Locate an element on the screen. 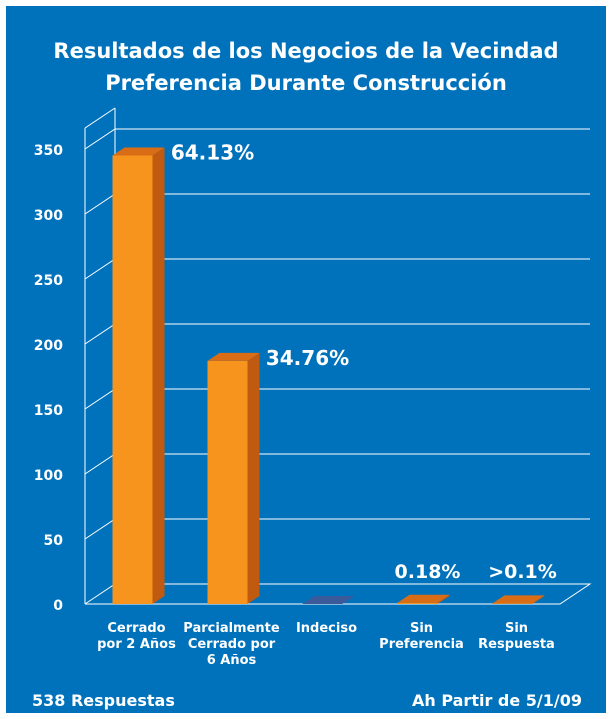 The width and height of the screenshot is (612, 719). y-tick-label: 100 is located at coordinates (48, 476).